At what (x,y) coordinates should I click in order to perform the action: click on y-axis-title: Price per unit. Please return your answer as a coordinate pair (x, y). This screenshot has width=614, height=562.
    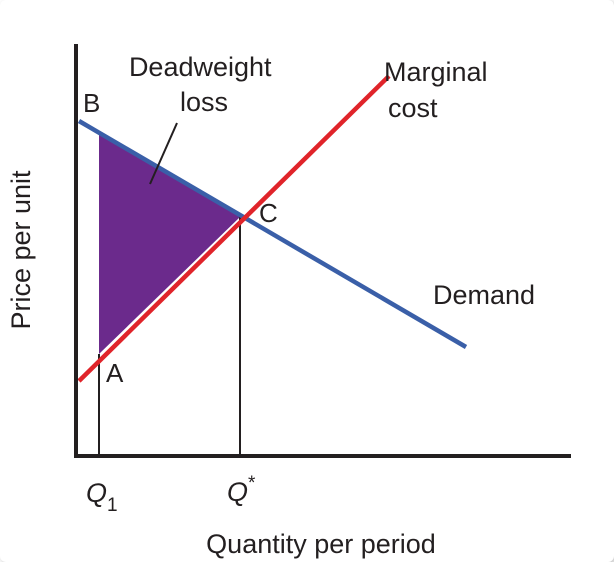
    Looking at the image, I should click on (21, 250).